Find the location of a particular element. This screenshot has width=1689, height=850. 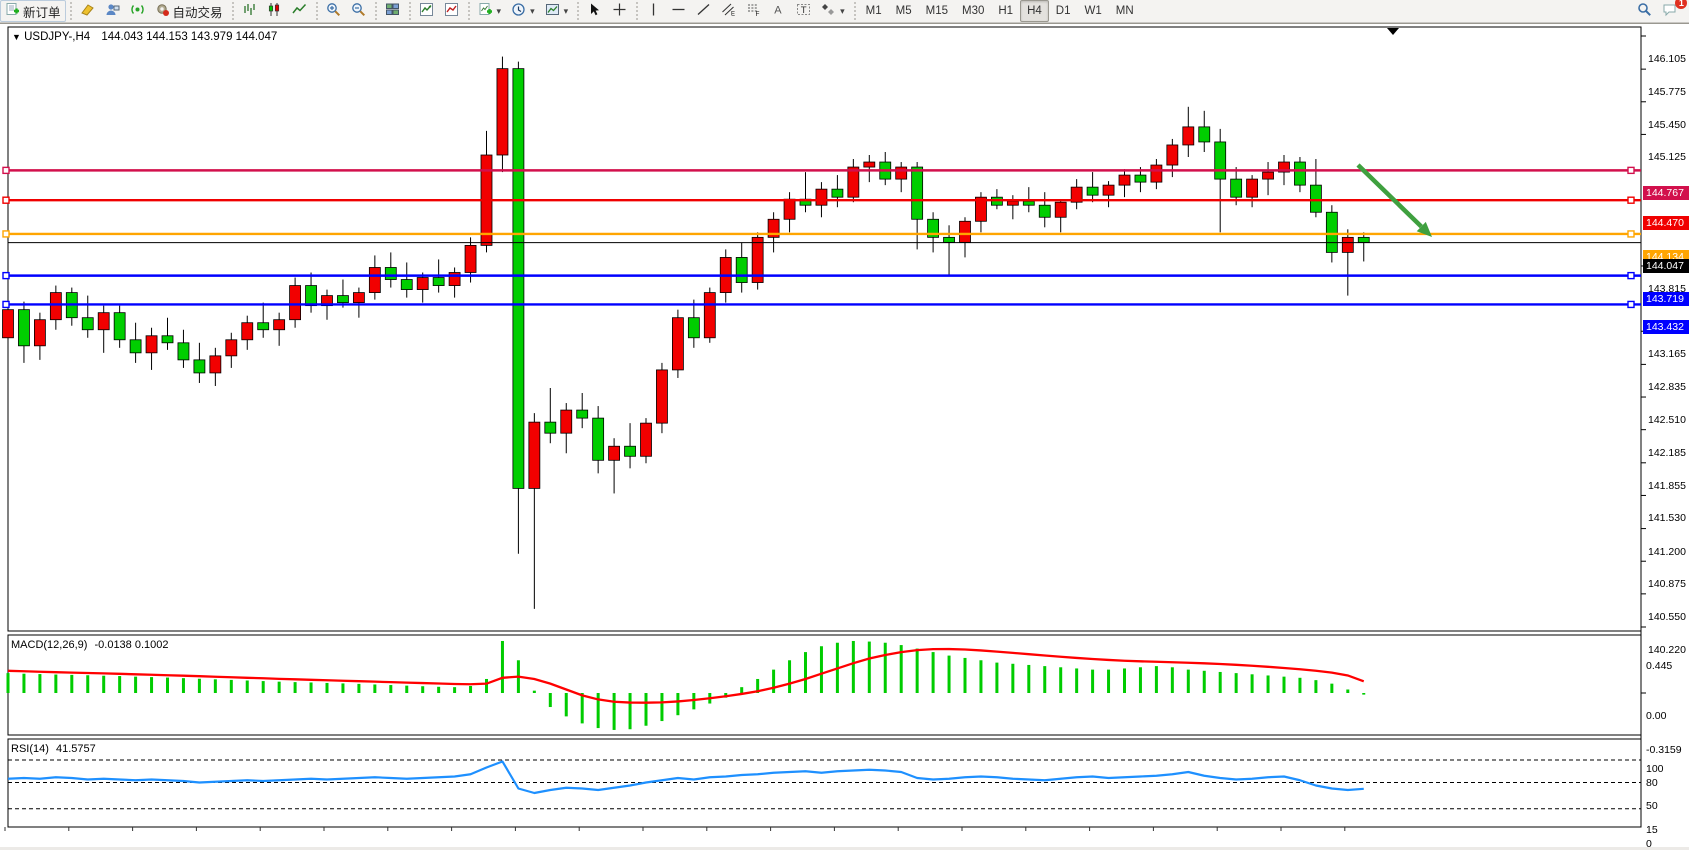

price-line-label: 144.470 is located at coordinates (1666, 223).